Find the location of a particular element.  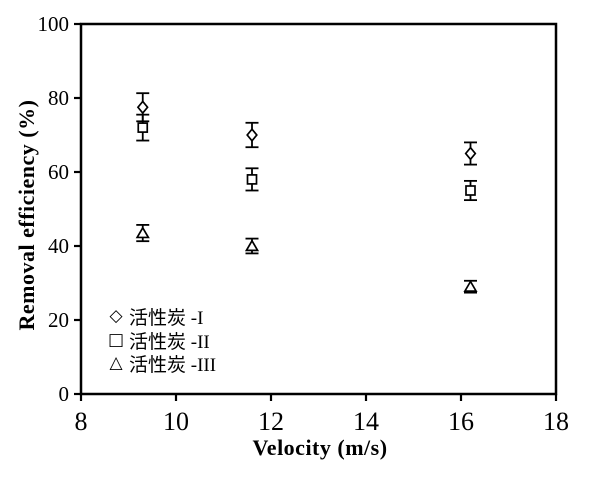

x-axis-tick-label: 8 is located at coordinates (81, 421).